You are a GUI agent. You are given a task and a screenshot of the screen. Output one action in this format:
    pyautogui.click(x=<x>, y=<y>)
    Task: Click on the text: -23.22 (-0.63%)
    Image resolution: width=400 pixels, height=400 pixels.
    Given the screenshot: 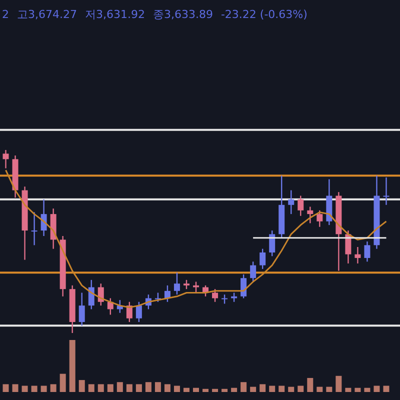 What is the action you would take?
    pyautogui.click(x=264, y=14)
    